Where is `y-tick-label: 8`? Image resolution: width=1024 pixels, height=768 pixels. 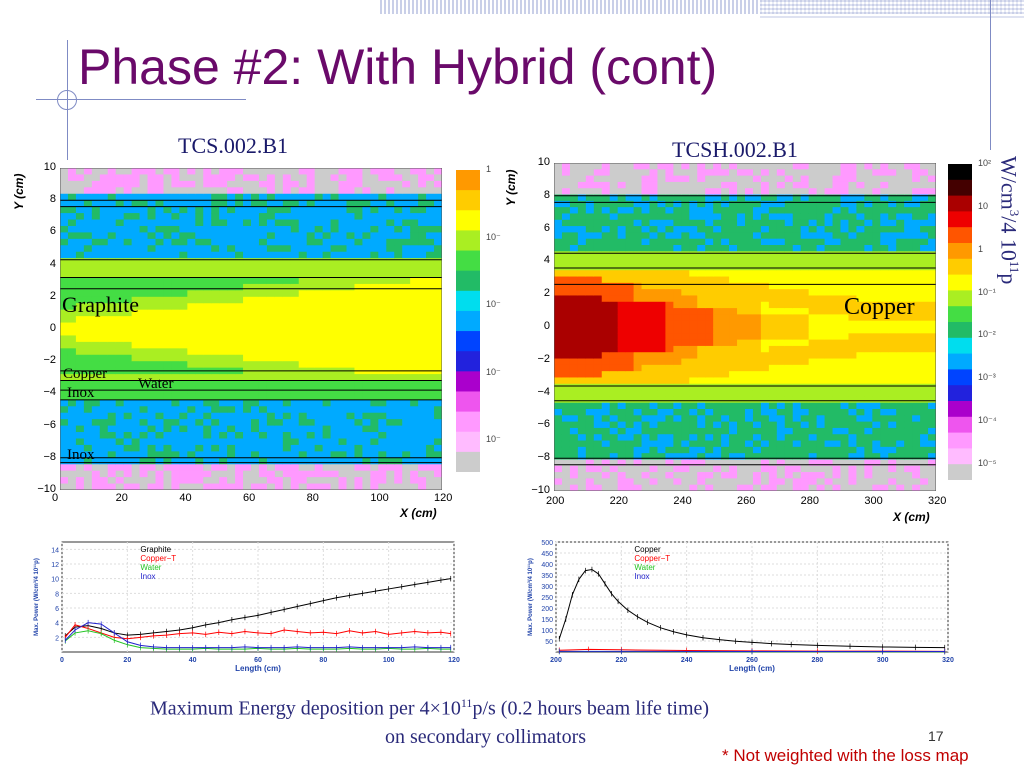
y-tick-label: 8 is located at coordinates (52, 199).